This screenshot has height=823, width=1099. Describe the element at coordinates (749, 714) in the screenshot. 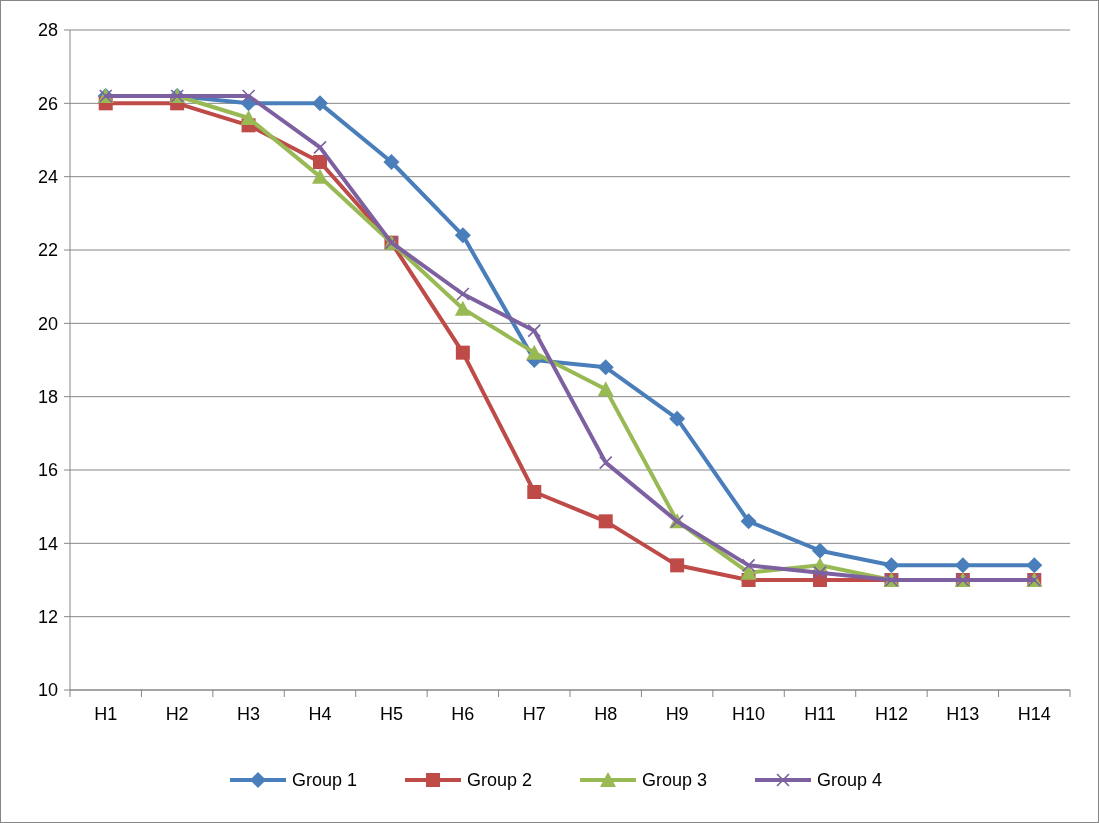

I see `x-tick-label: H10` at that location.